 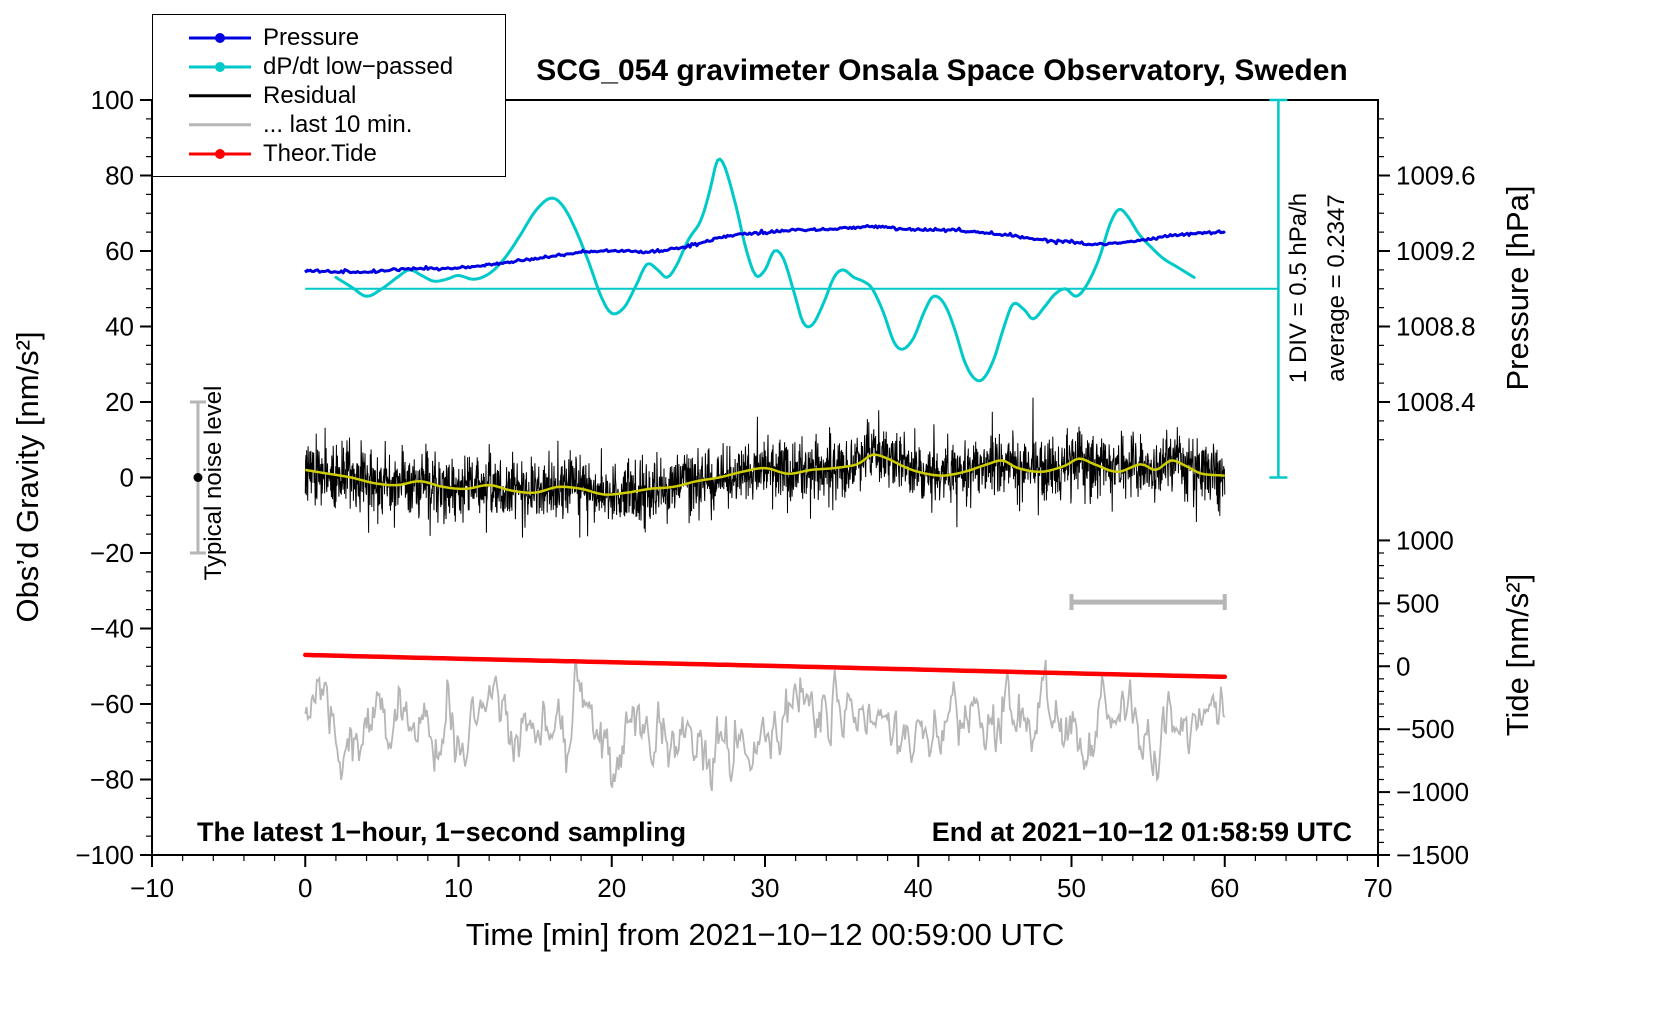 I want to click on y-axis-tide: 1000 500 0 −500 −1000 −1500, so click(x=1423, y=697).